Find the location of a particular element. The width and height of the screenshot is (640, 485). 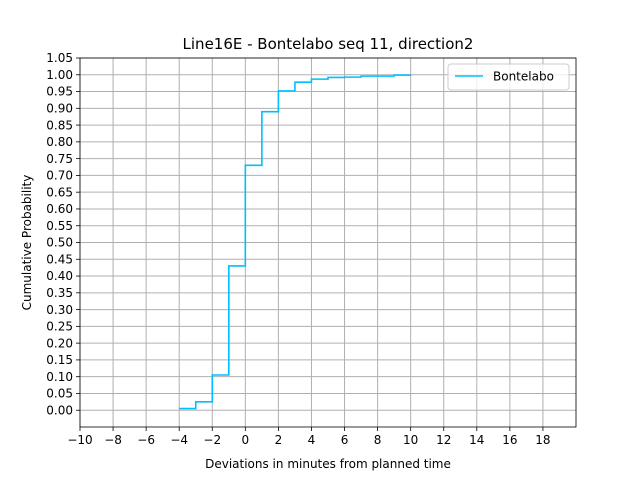

legend-box is located at coordinates (508, 77).